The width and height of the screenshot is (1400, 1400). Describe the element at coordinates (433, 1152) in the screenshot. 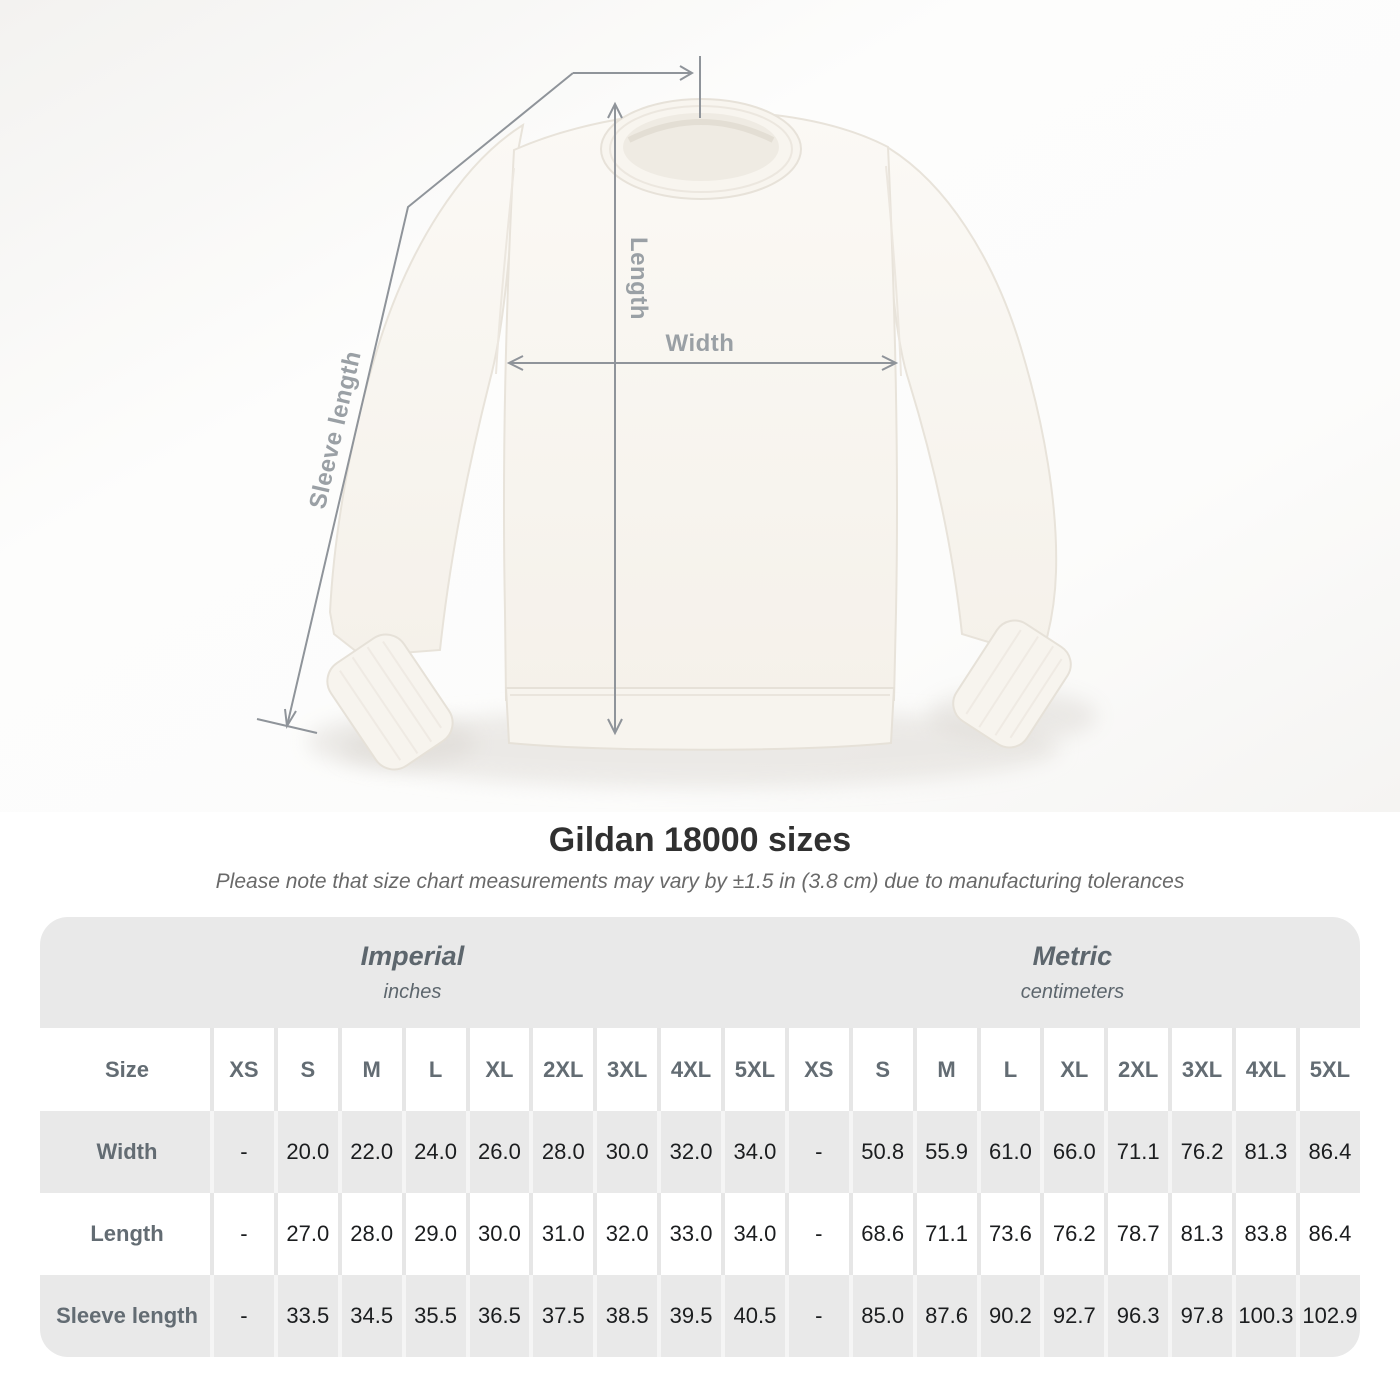

I see `measurement-cell: 24.0` at that location.